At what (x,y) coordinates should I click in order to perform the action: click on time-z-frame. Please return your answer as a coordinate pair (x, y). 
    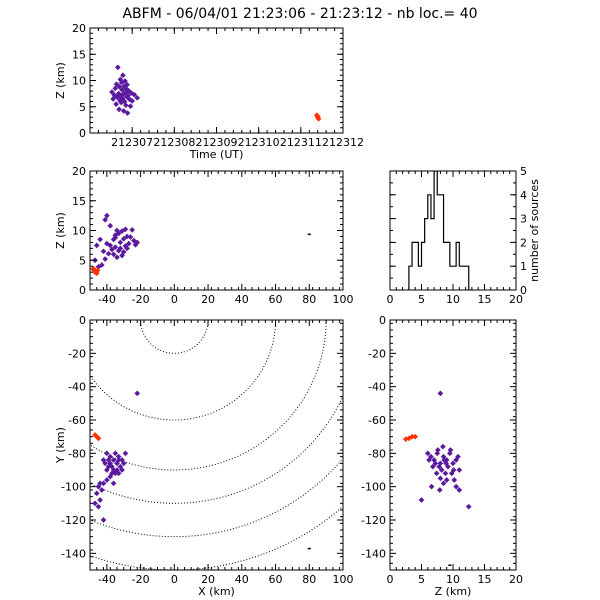
    Looking at the image, I should click on (216, 80).